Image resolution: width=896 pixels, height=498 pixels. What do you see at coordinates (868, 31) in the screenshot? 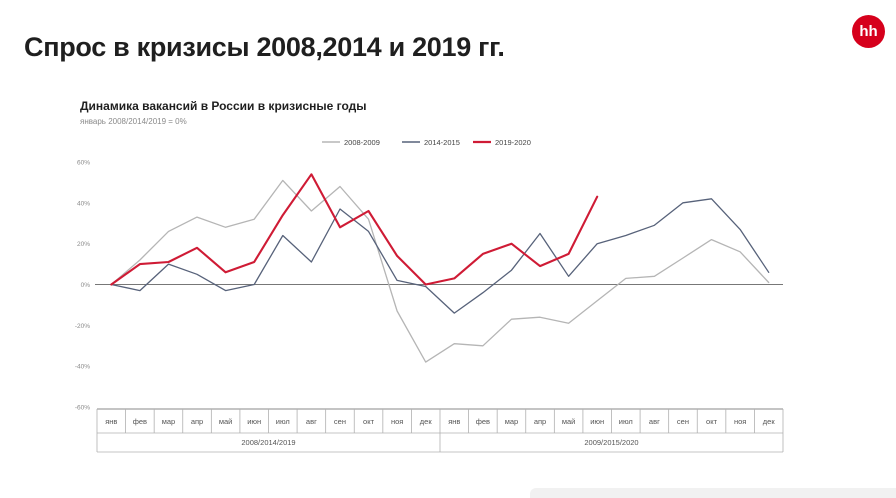
I see `hh-logo: hh` at bounding box center [868, 31].